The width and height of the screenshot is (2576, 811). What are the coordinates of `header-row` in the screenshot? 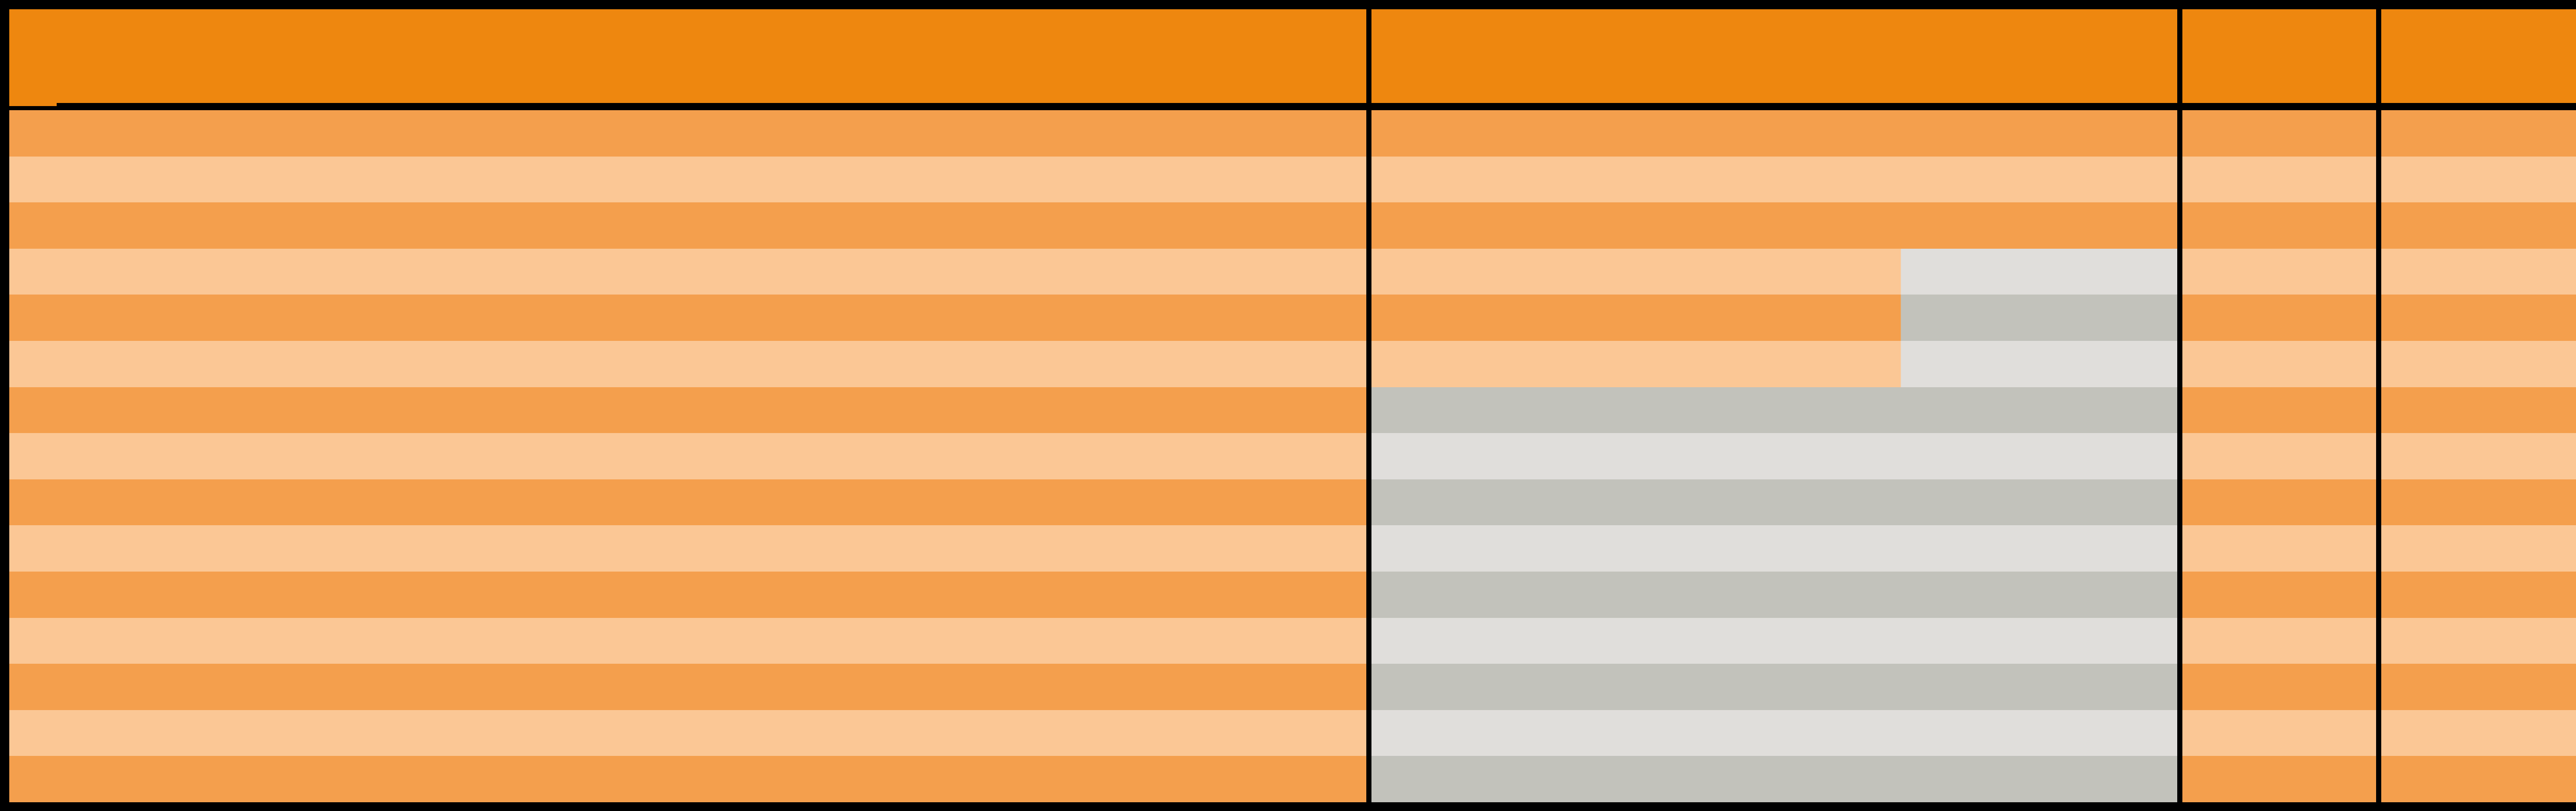 It's located at (1292, 56).